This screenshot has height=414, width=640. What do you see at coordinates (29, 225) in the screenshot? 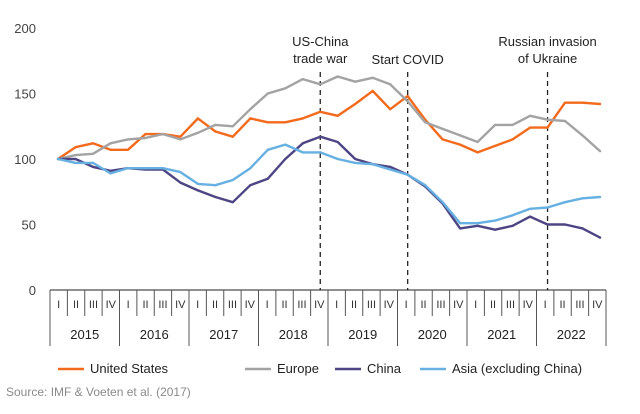
I see `y-tick-label: 50` at bounding box center [29, 225].